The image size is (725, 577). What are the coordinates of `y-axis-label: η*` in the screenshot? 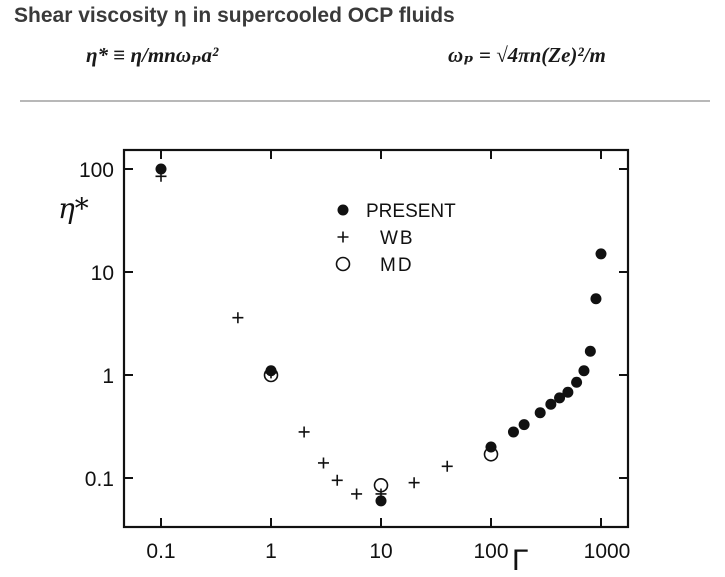 It's located at (73, 208).